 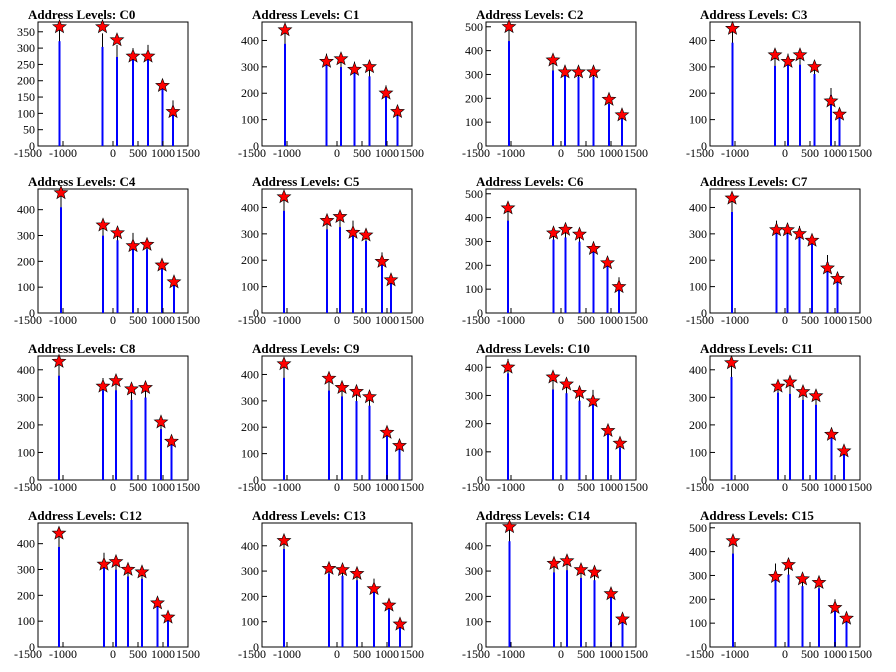 I want to click on y-tick-label: 150, so click(x=26, y=97).